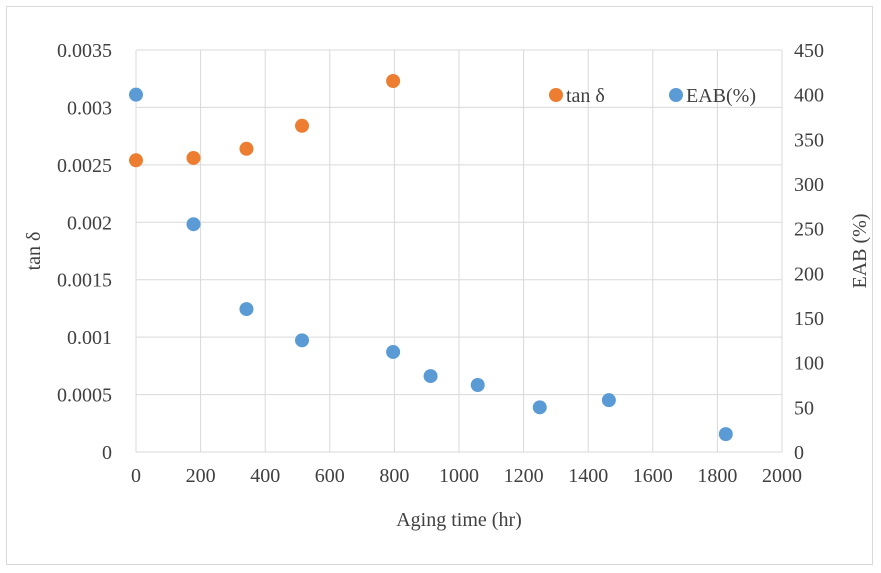  Describe the element at coordinates (84, 396) in the screenshot. I see `y-left-tick-label: 0.0005` at that location.